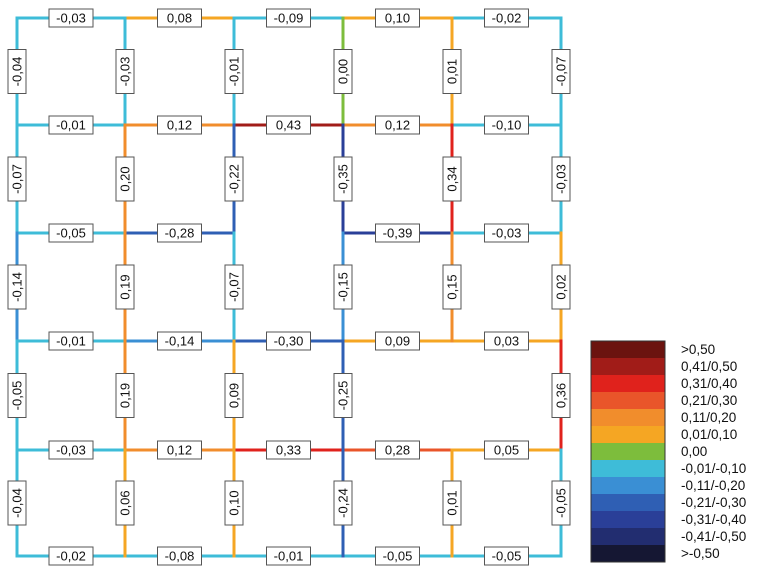 The width and height of the screenshot is (758, 572). Describe the element at coordinates (506, 450) in the screenshot. I see `flow-value: 0,05` at that location.